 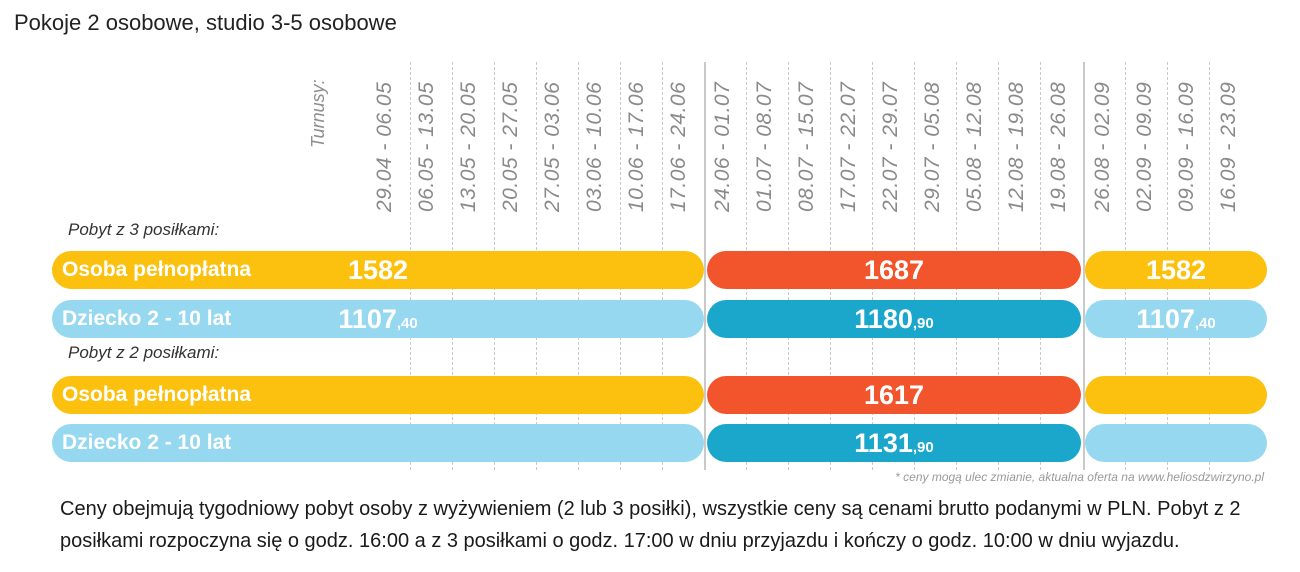 I want to click on price: 1687, so click(x=894, y=269).